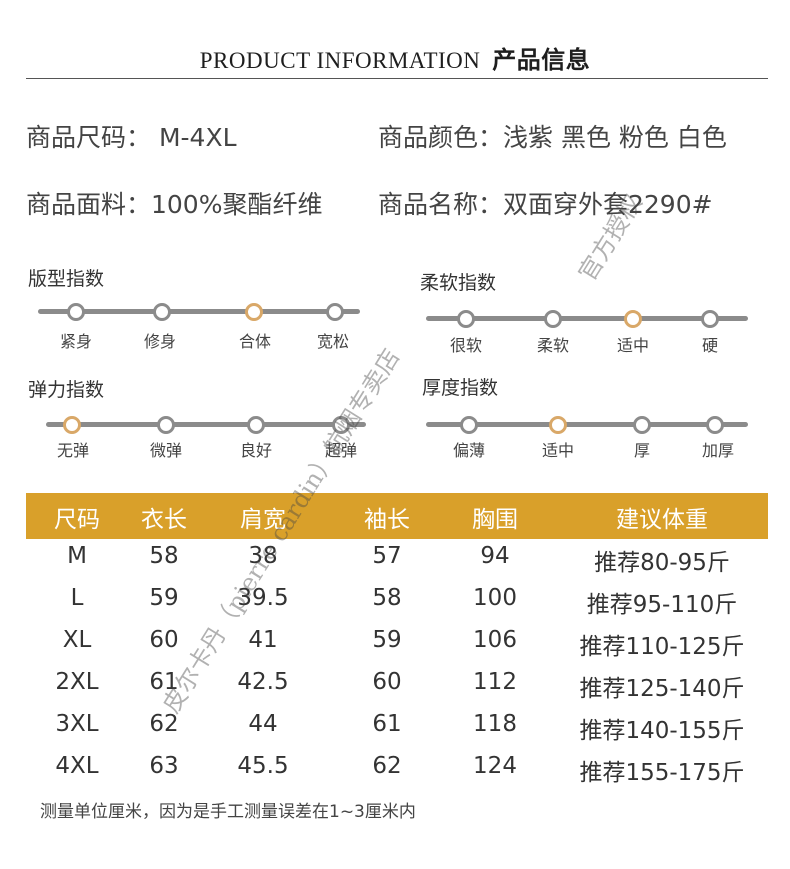 The image size is (790, 869). Describe the element at coordinates (717, 450) in the screenshot. I see `scale-label: 加厚` at that location.